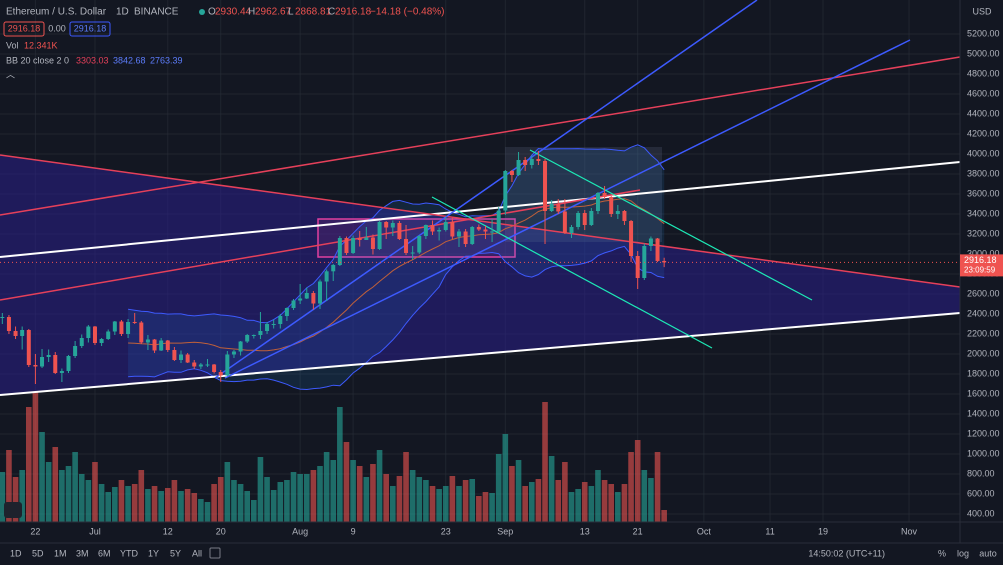  I want to click on ohlc-label: C, so click(331, 12).